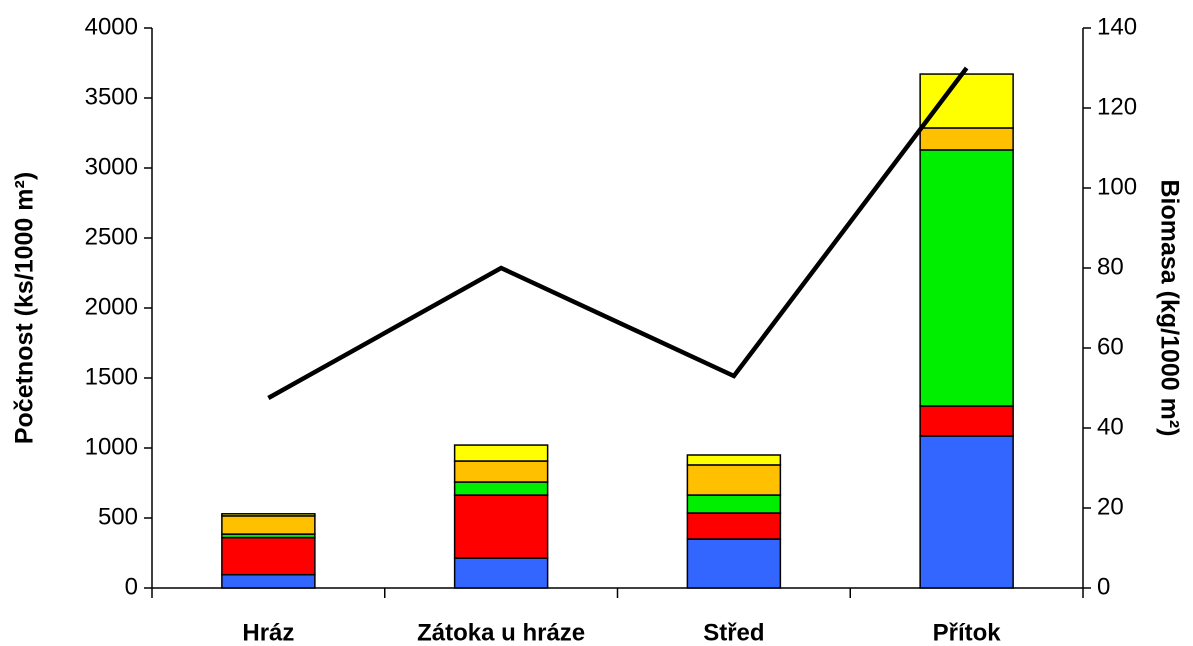 The width and height of the screenshot is (1193, 646). What do you see at coordinates (131, 586) in the screenshot?
I see `y-tick-label: 0` at bounding box center [131, 586].